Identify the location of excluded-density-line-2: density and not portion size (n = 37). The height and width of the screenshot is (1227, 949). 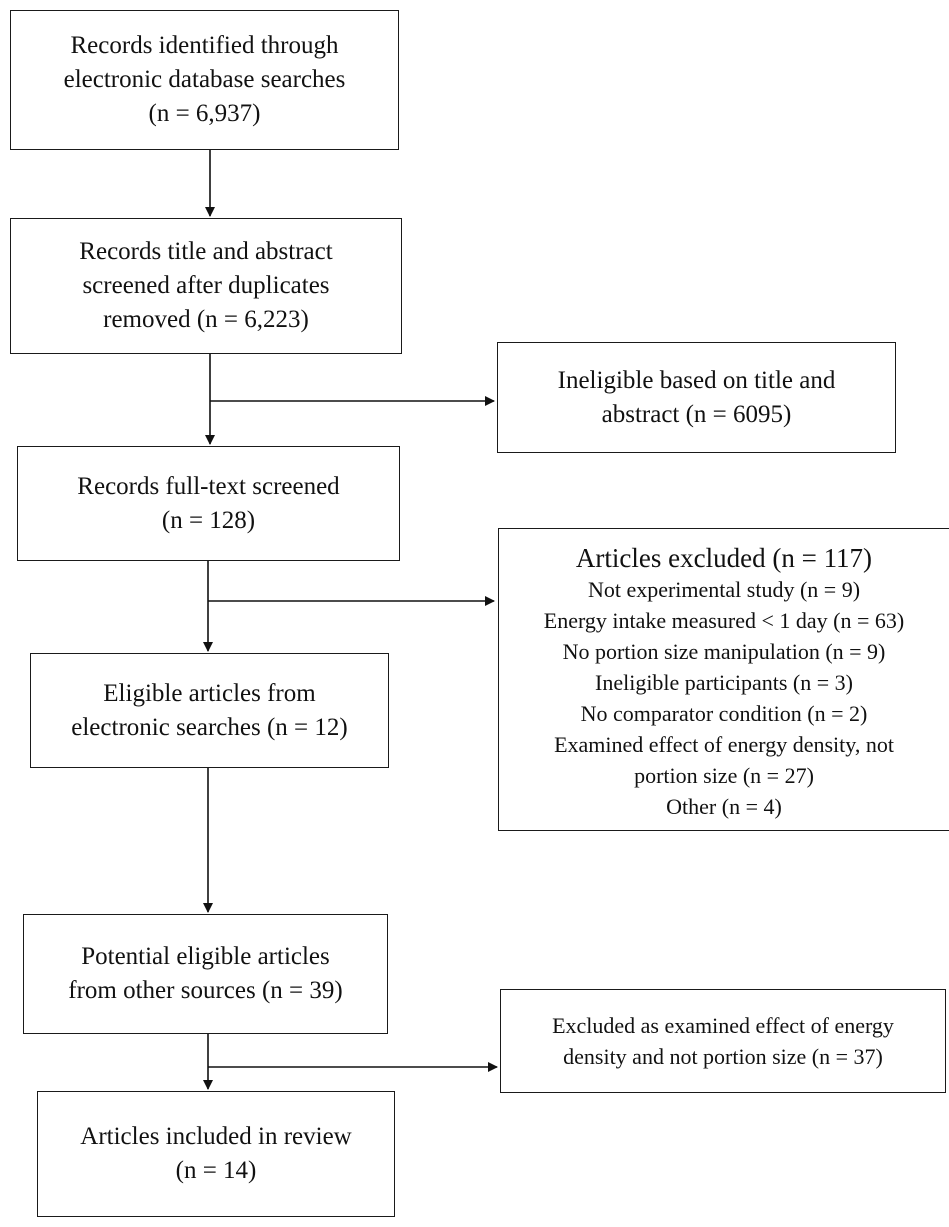
(723, 1056).